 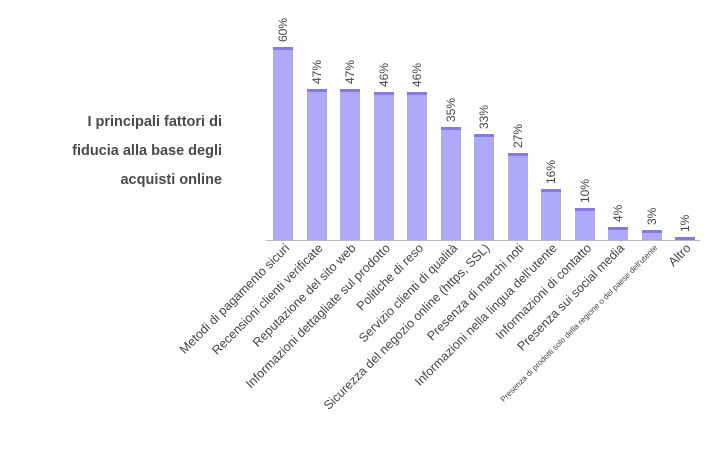 I want to click on bar-value-label: 35%, so click(x=450, y=110).